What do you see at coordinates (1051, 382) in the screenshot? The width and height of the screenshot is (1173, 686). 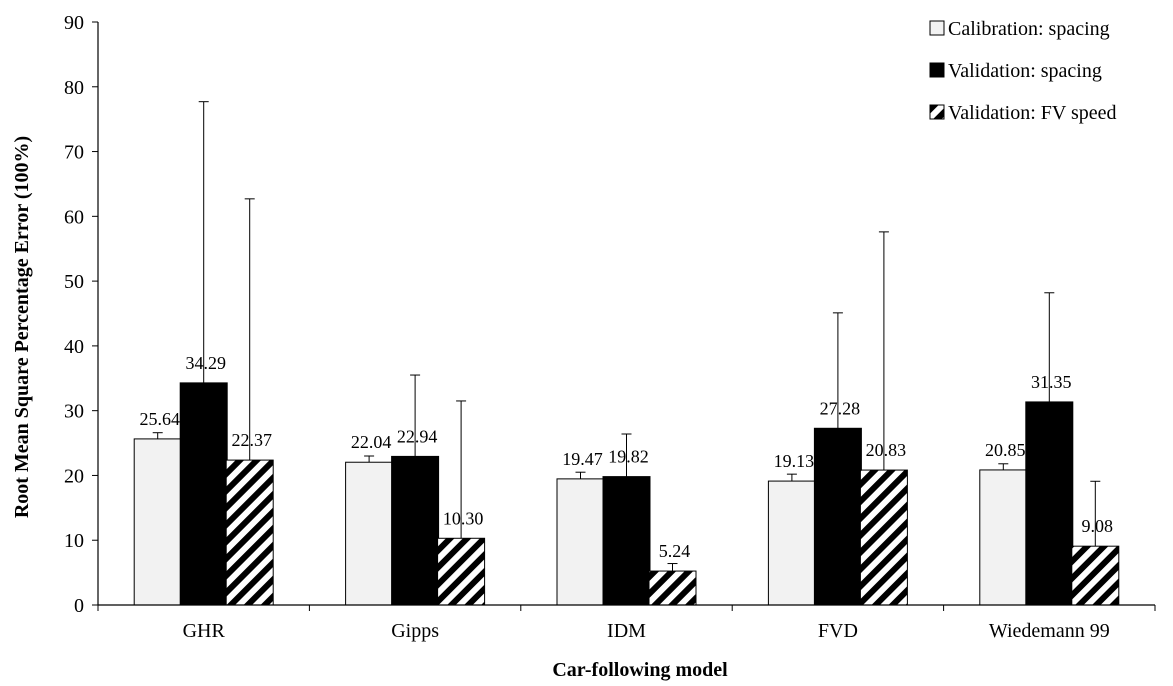 I see `data-label: 31.35` at bounding box center [1051, 382].